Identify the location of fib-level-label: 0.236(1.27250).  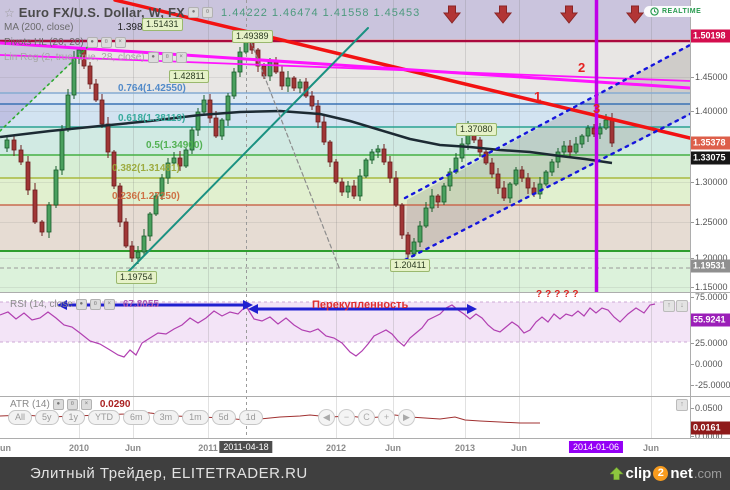
(146, 196).